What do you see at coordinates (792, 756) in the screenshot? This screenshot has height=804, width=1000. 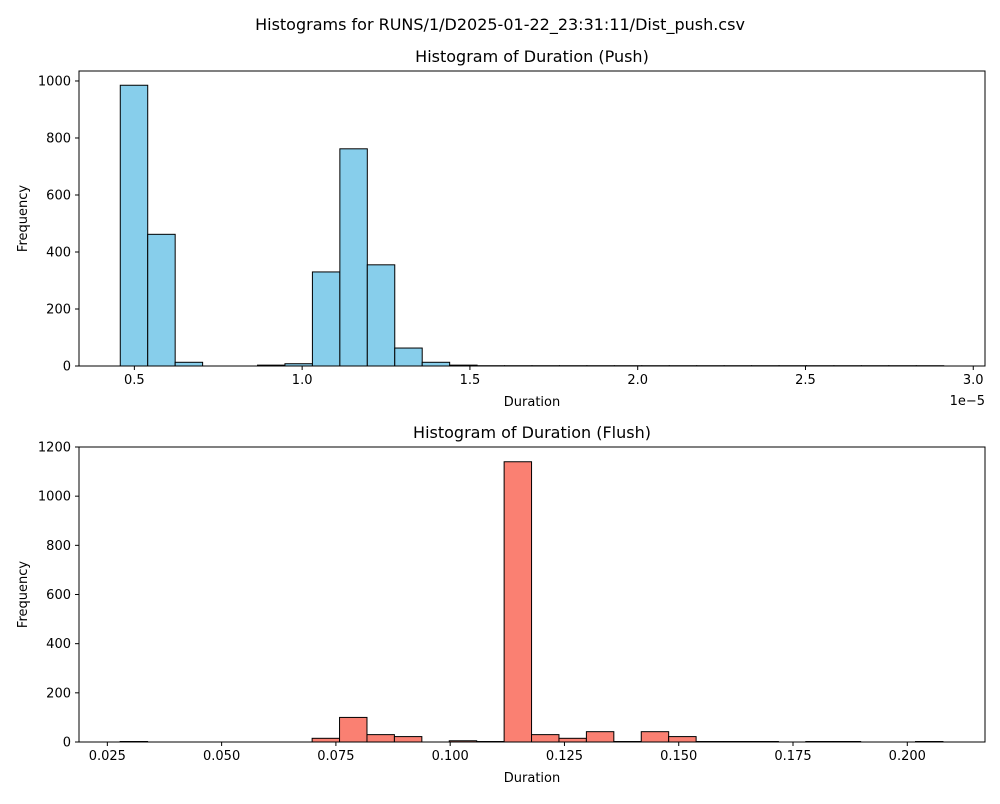 I see `xtick-label-flush-6: 0.175` at bounding box center [792, 756].